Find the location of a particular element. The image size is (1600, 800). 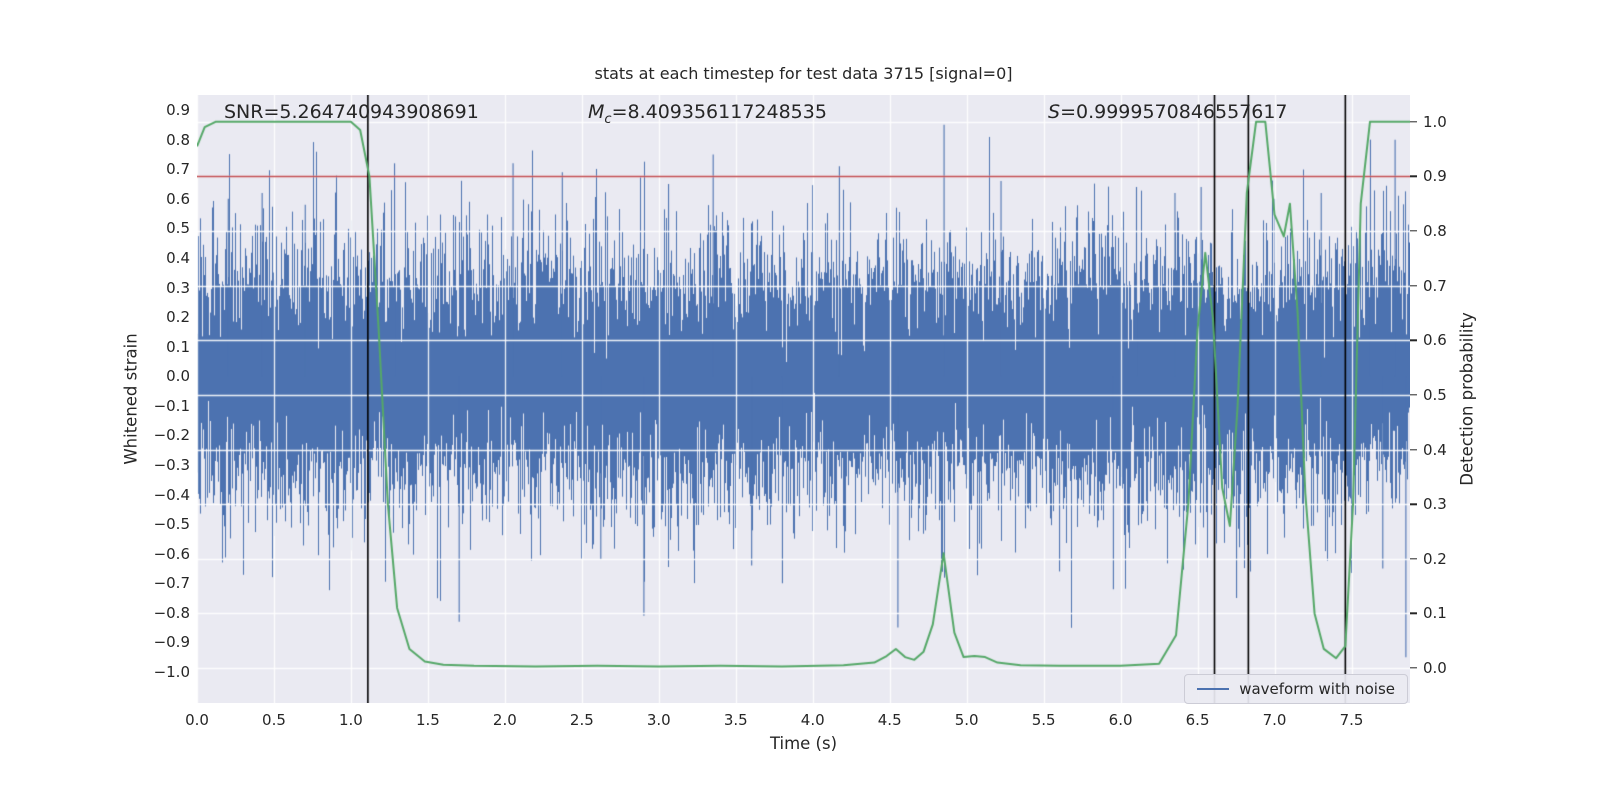

right-tick-label: 0.6 is located at coordinates (1435, 340).